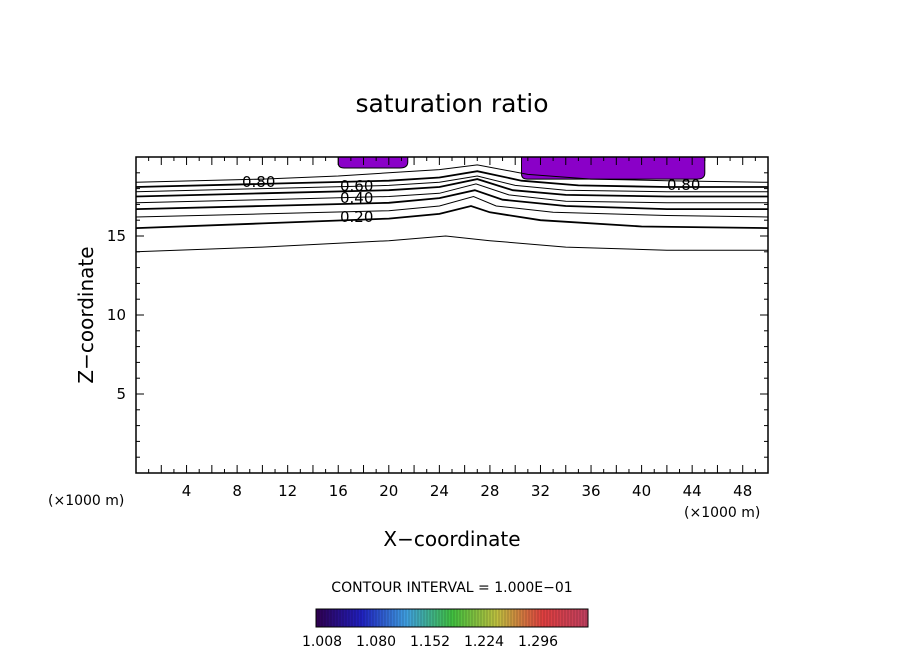 Image resolution: width=904 pixels, height=654 pixels. Describe the element at coordinates (742, 491) in the screenshot. I see `x-tick-label: 48` at that location.